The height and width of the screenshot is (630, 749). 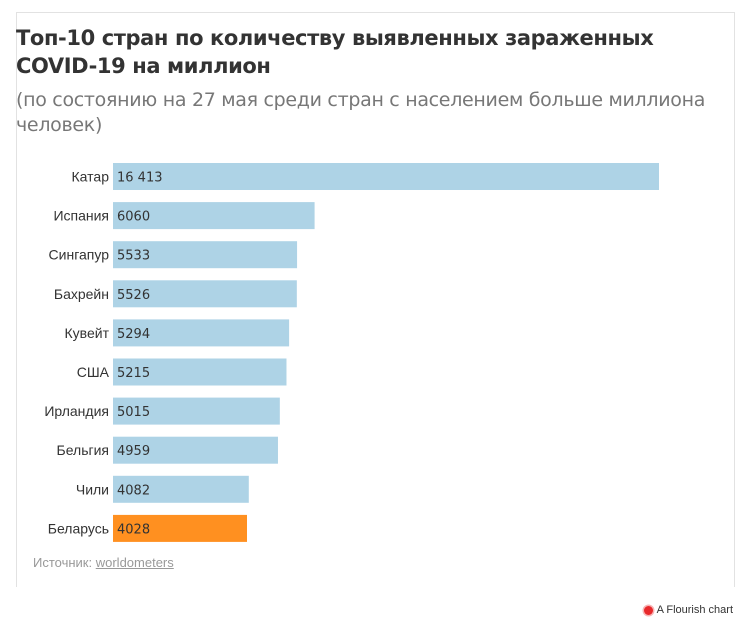 What do you see at coordinates (63, 562) in the screenshot?
I see `source-prefix: Источник:` at bounding box center [63, 562].